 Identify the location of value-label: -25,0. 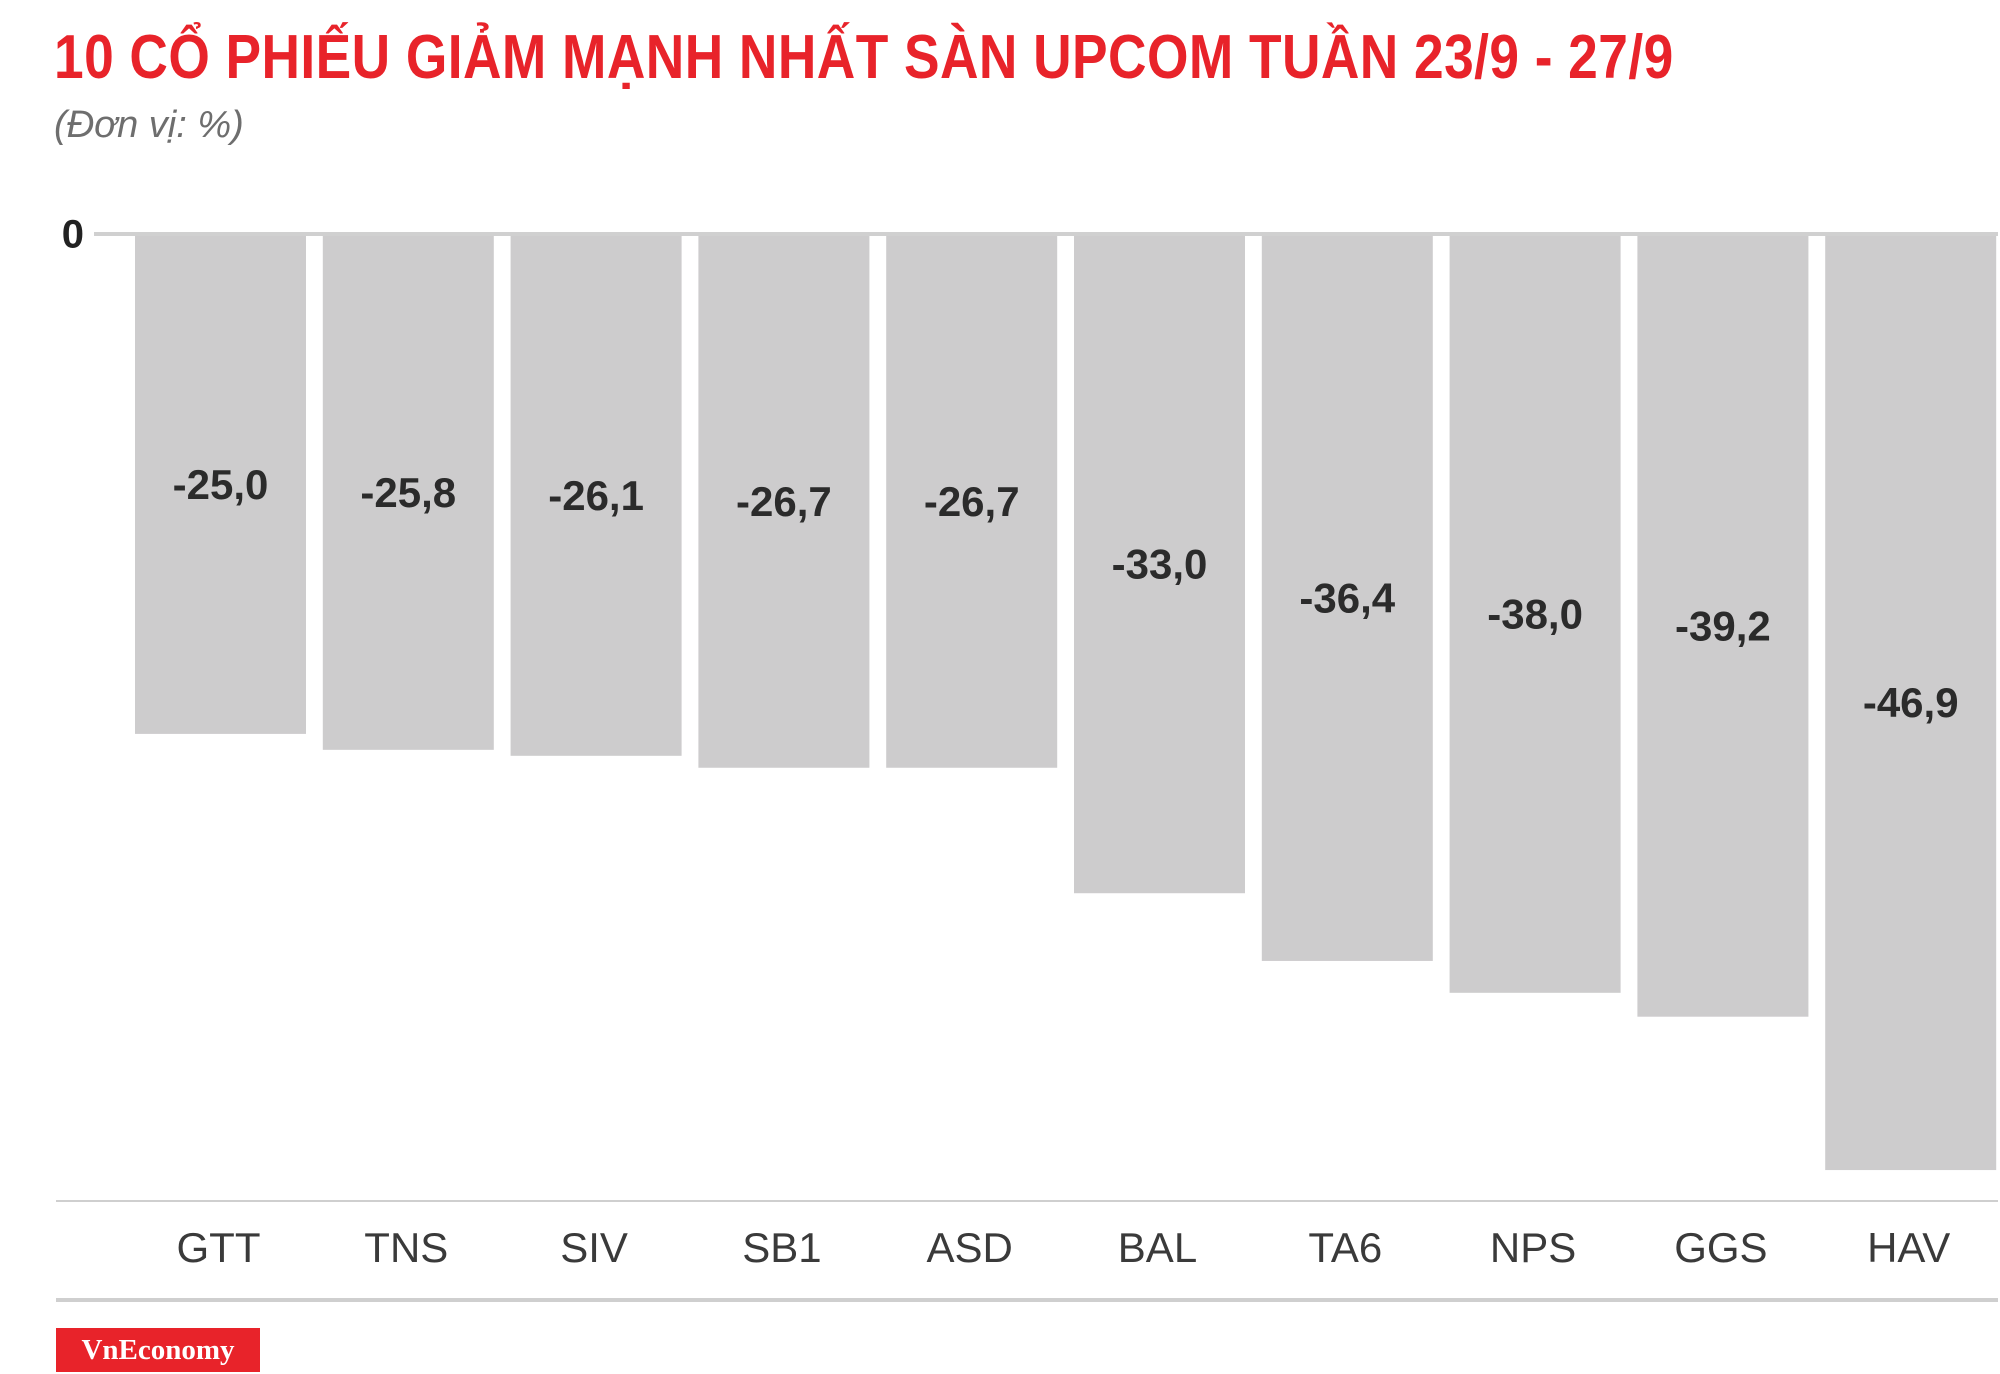
(221, 484).